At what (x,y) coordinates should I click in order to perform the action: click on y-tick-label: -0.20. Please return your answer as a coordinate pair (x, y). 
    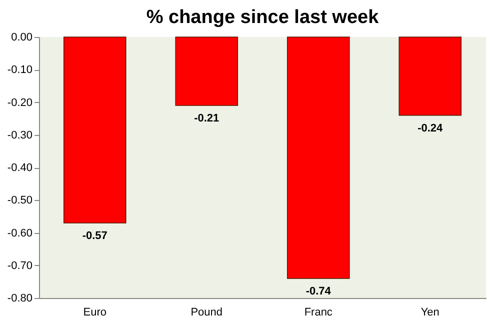
    Looking at the image, I should click on (19, 102).